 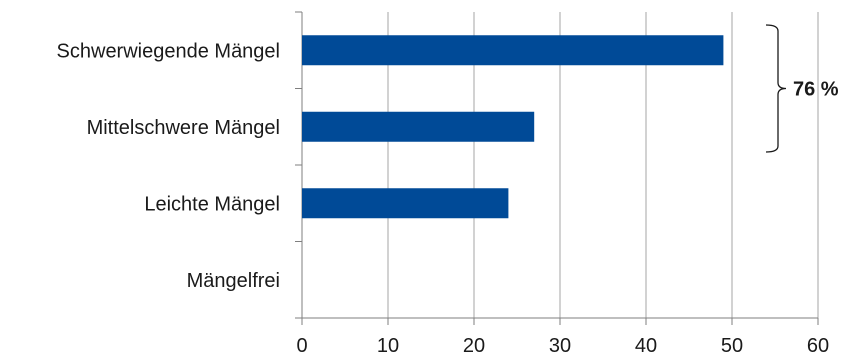 What do you see at coordinates (474, 346) in the screenshot?
I see `x-tick-label: 20` at bounding box center [474, 346].